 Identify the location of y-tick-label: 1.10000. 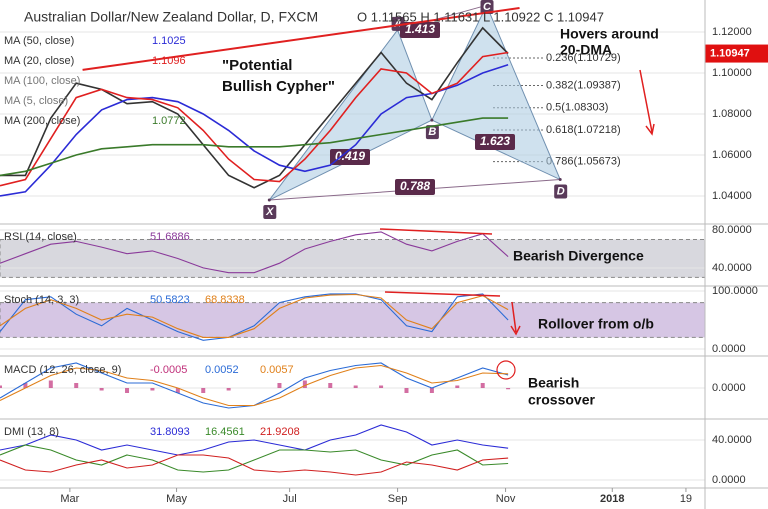
(732, 73).